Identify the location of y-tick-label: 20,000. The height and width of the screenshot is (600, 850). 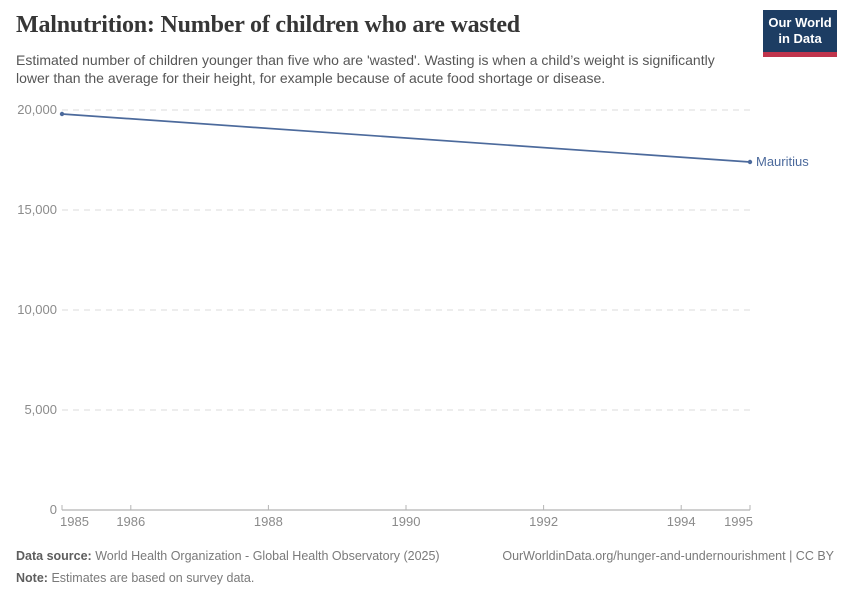
(37, 109).